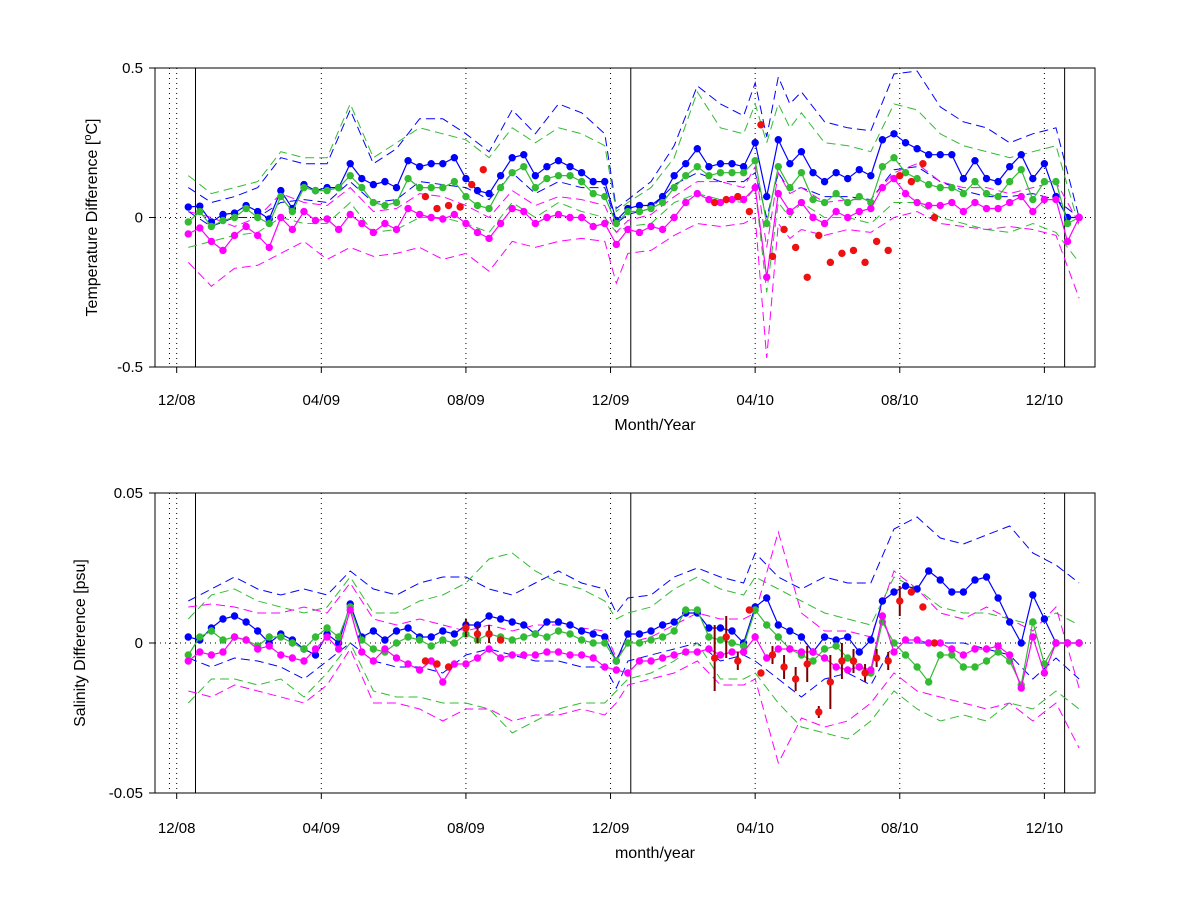  What do you see at coordinates (634, 565) in the screenshot?
I see `chart2-band-0-upper` at bounding box center [634, 565].